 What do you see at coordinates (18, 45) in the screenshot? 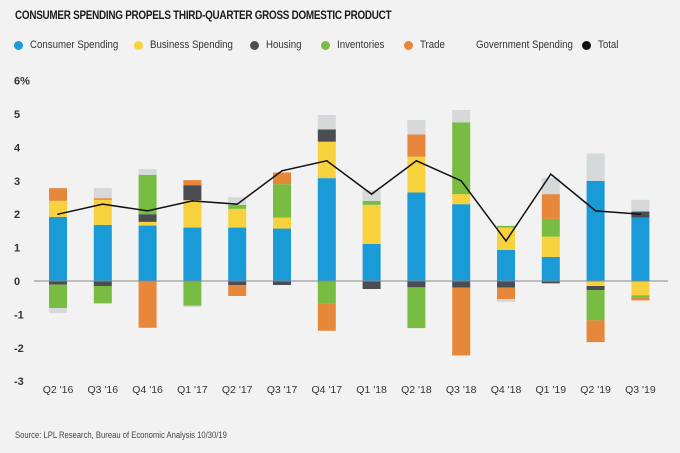
I see `legend-marker-consumer` at bounding box center [18, 45].